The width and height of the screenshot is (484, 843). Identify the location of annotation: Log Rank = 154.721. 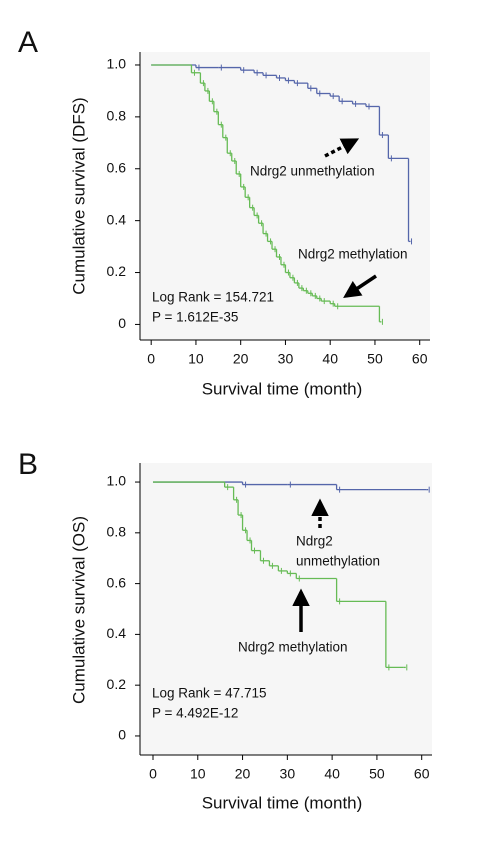
(213, 297).